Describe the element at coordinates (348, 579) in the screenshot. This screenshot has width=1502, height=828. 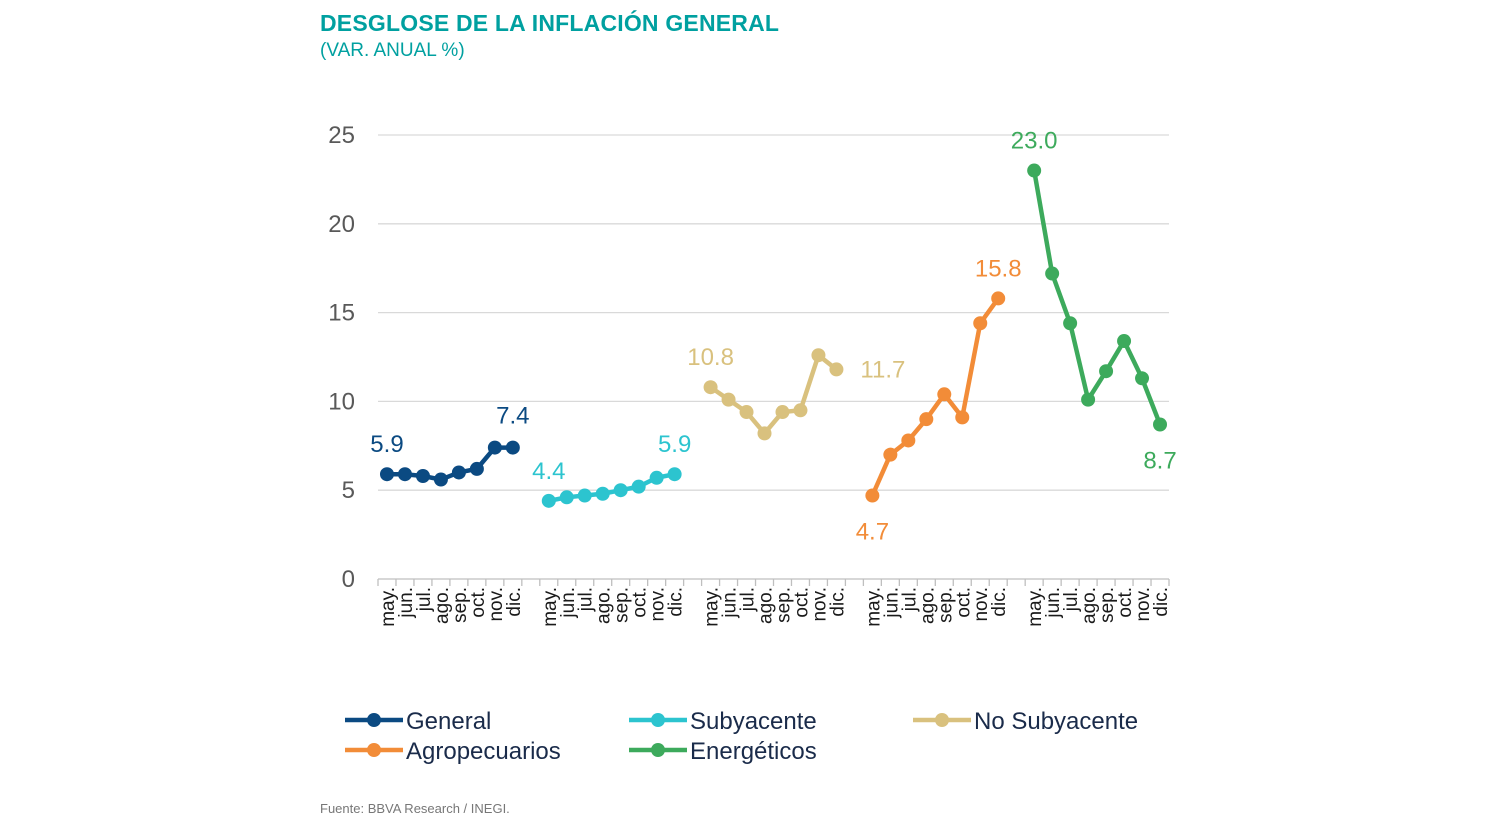
I see `y-tick-label: 0` at that location.